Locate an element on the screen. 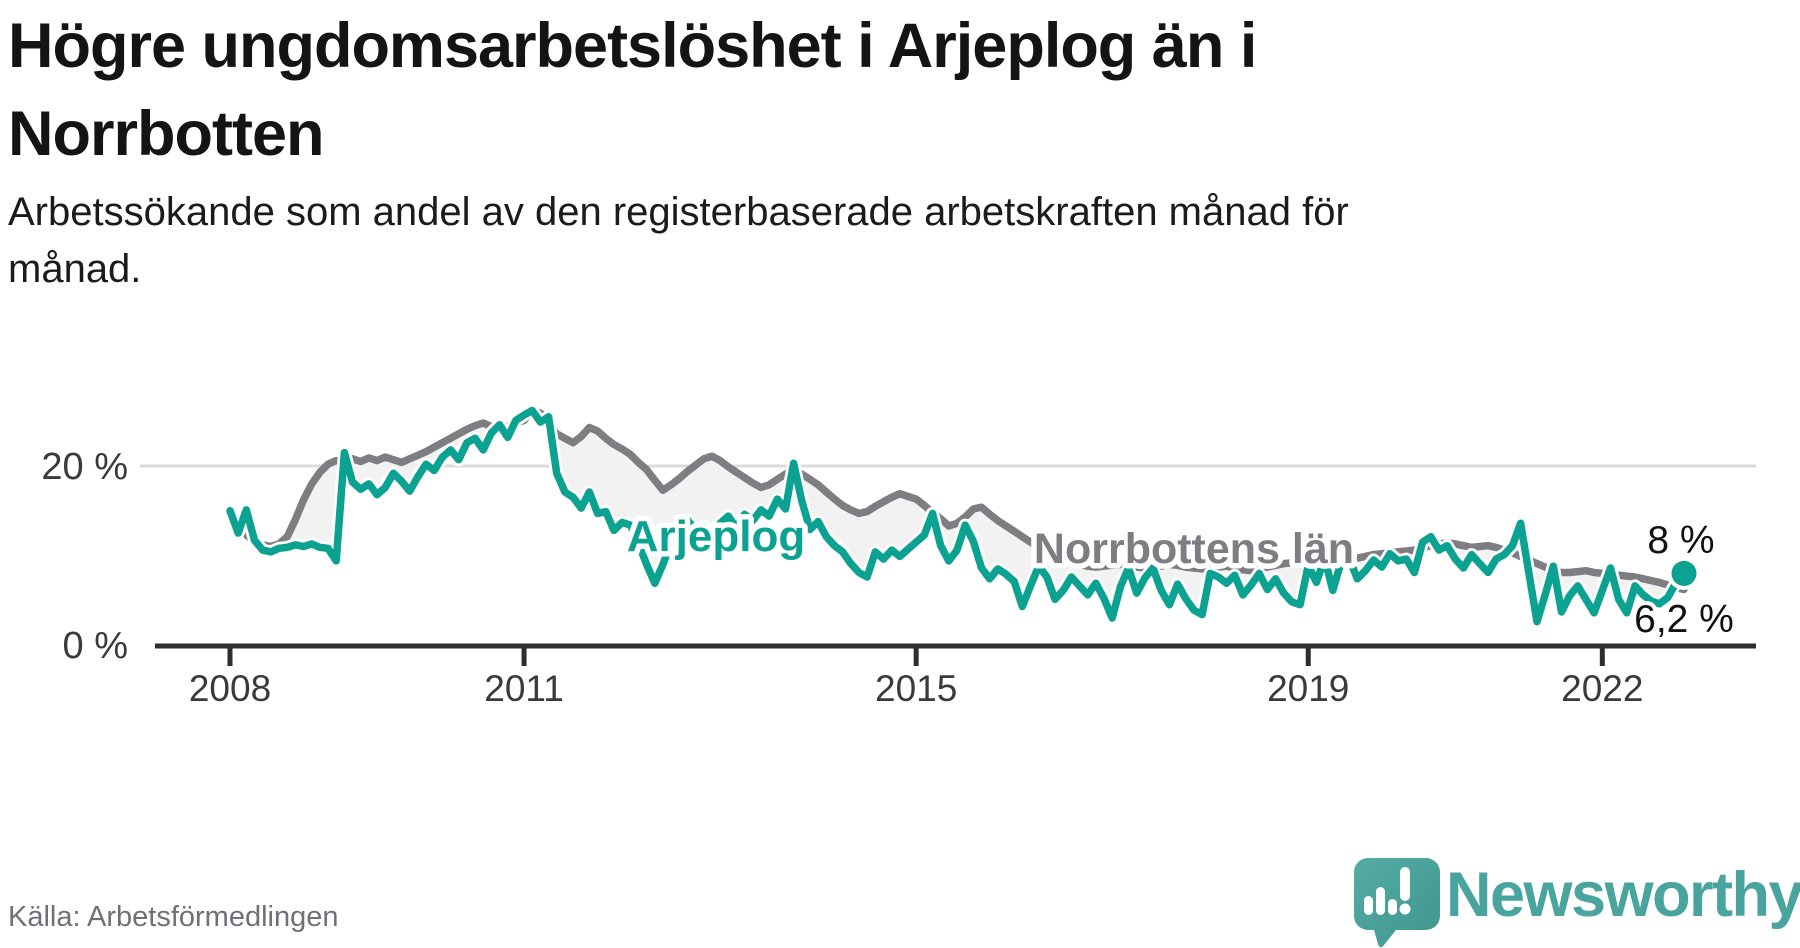  end-value-labels: 8 % 6,2 % is located at coordinates (1684, 580).